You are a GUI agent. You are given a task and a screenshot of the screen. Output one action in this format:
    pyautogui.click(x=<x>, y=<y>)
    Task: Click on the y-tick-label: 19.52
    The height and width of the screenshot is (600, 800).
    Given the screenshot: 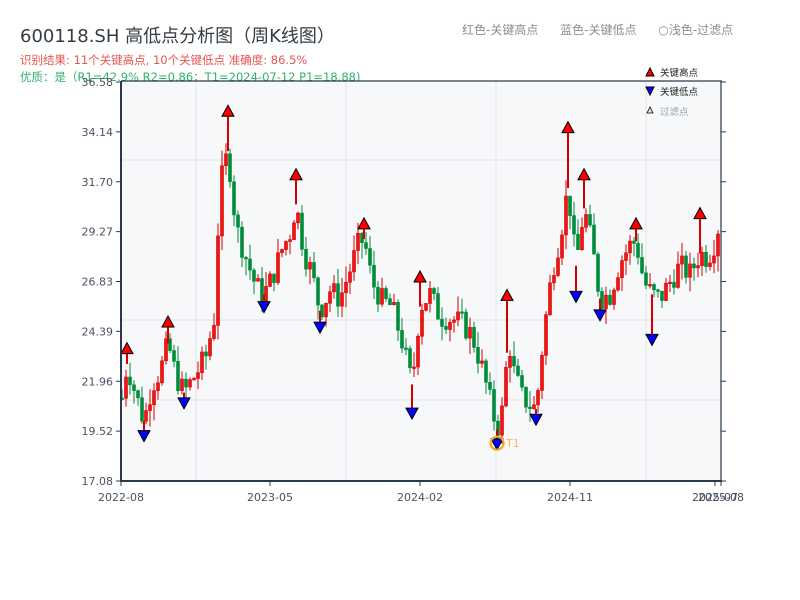 What is the action you would take?
    pyautogui.click(x=98, y=431)
    